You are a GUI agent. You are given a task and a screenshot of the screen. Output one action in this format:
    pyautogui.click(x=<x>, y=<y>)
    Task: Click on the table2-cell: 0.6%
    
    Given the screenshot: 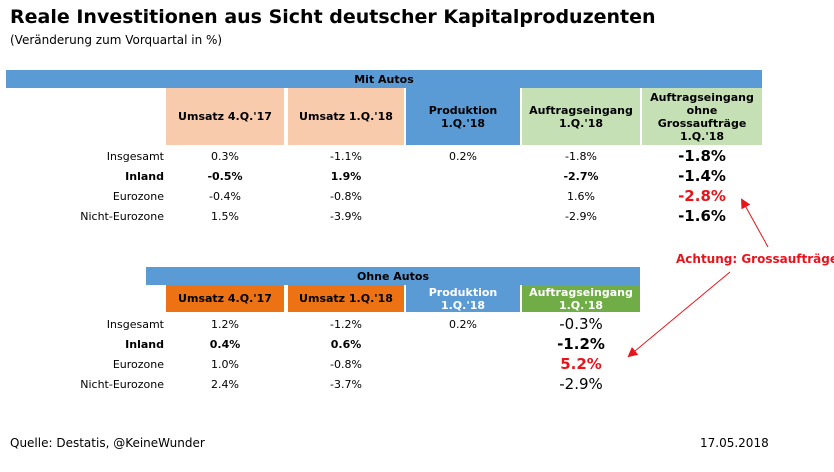 What is the action you would take?
    pyautogui.click(x=346, y=344)
    